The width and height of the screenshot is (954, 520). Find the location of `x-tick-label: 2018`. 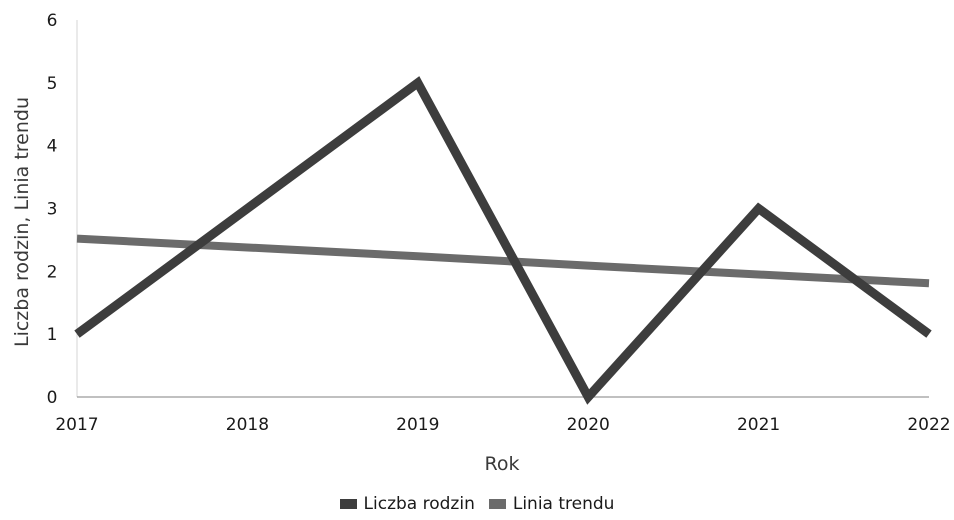

x-tick-label: 2018 is located at coordinates (247, 425).